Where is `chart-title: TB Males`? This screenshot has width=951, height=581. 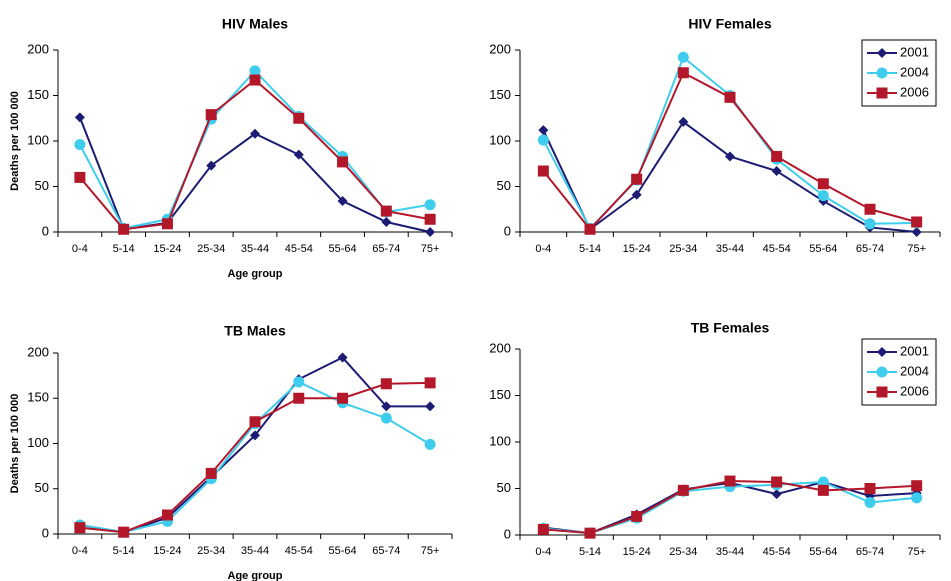
chart-title: TB Males is located at coordinates (255, 331).